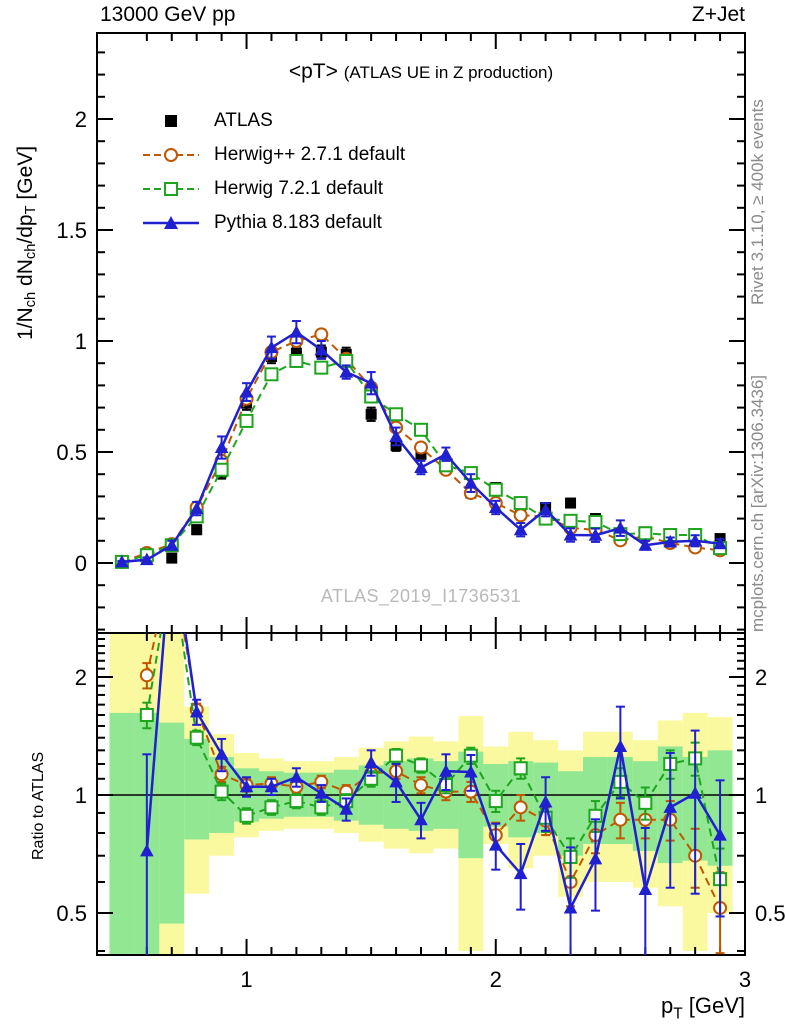 The image size is (786, 1024). Describe the element at coordinates (757, 503) in the screenshot. I see `mcplots-citation-note: mcplots.cern.ch [arXiv:1306.3436]` at that location.